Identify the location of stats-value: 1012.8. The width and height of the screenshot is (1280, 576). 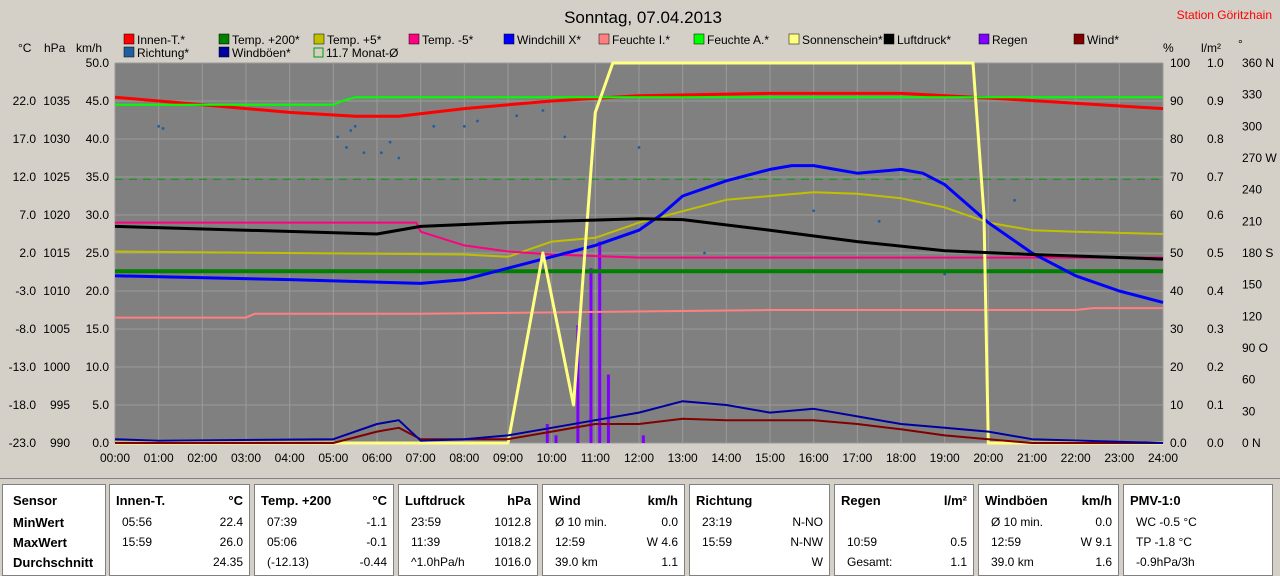
(512, 522).